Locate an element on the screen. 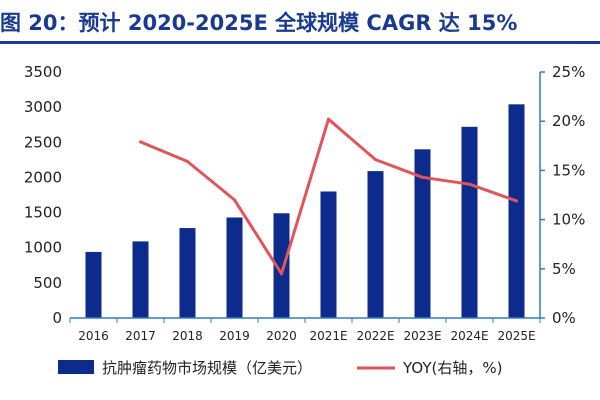  left-axis-tick-label: 500 is located at coordinates (47, 283).